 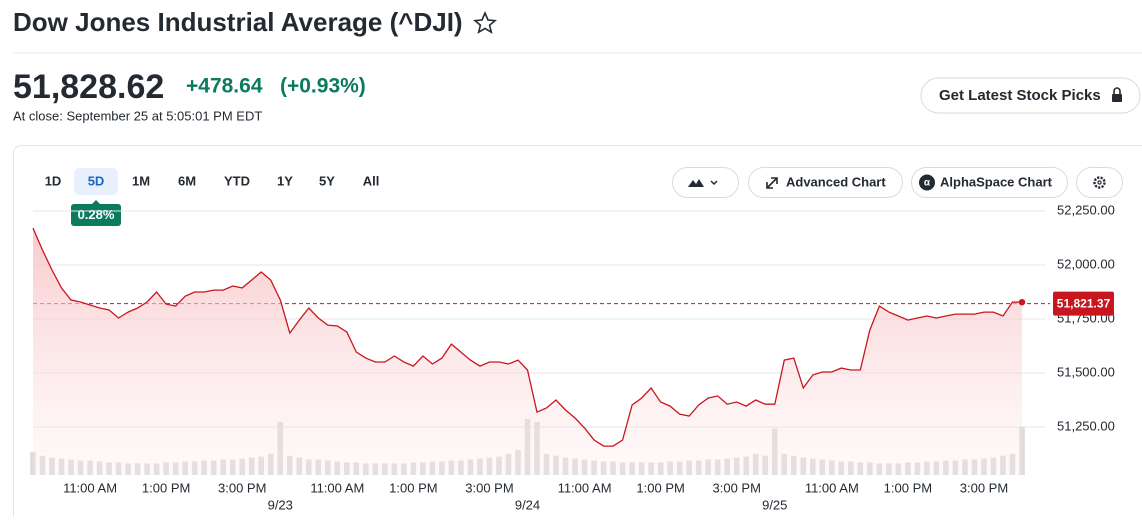 I want to click on button-label: AlphaSpace Chart, so click(x=996, y=181).